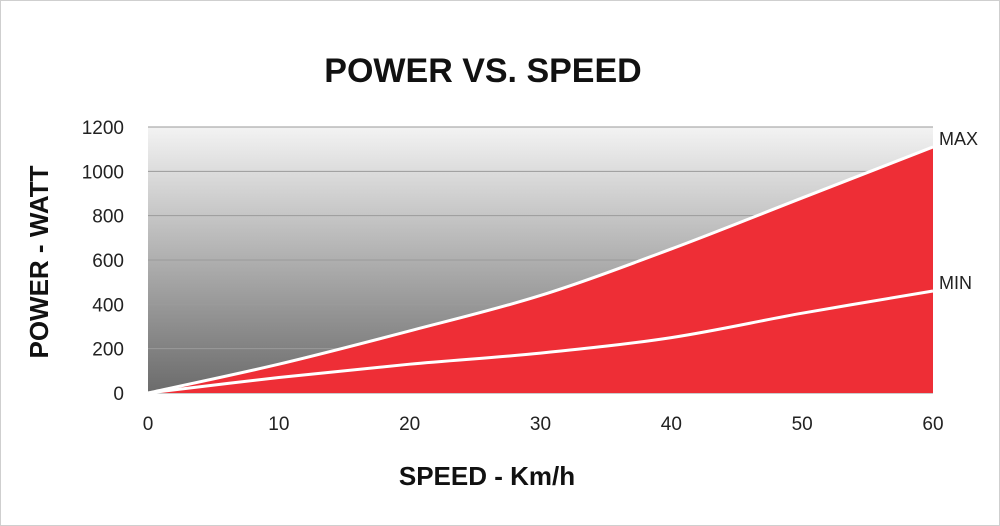 The image size is (1000, 526). I want to click on x-tick-label: 10, so click(278, 424).